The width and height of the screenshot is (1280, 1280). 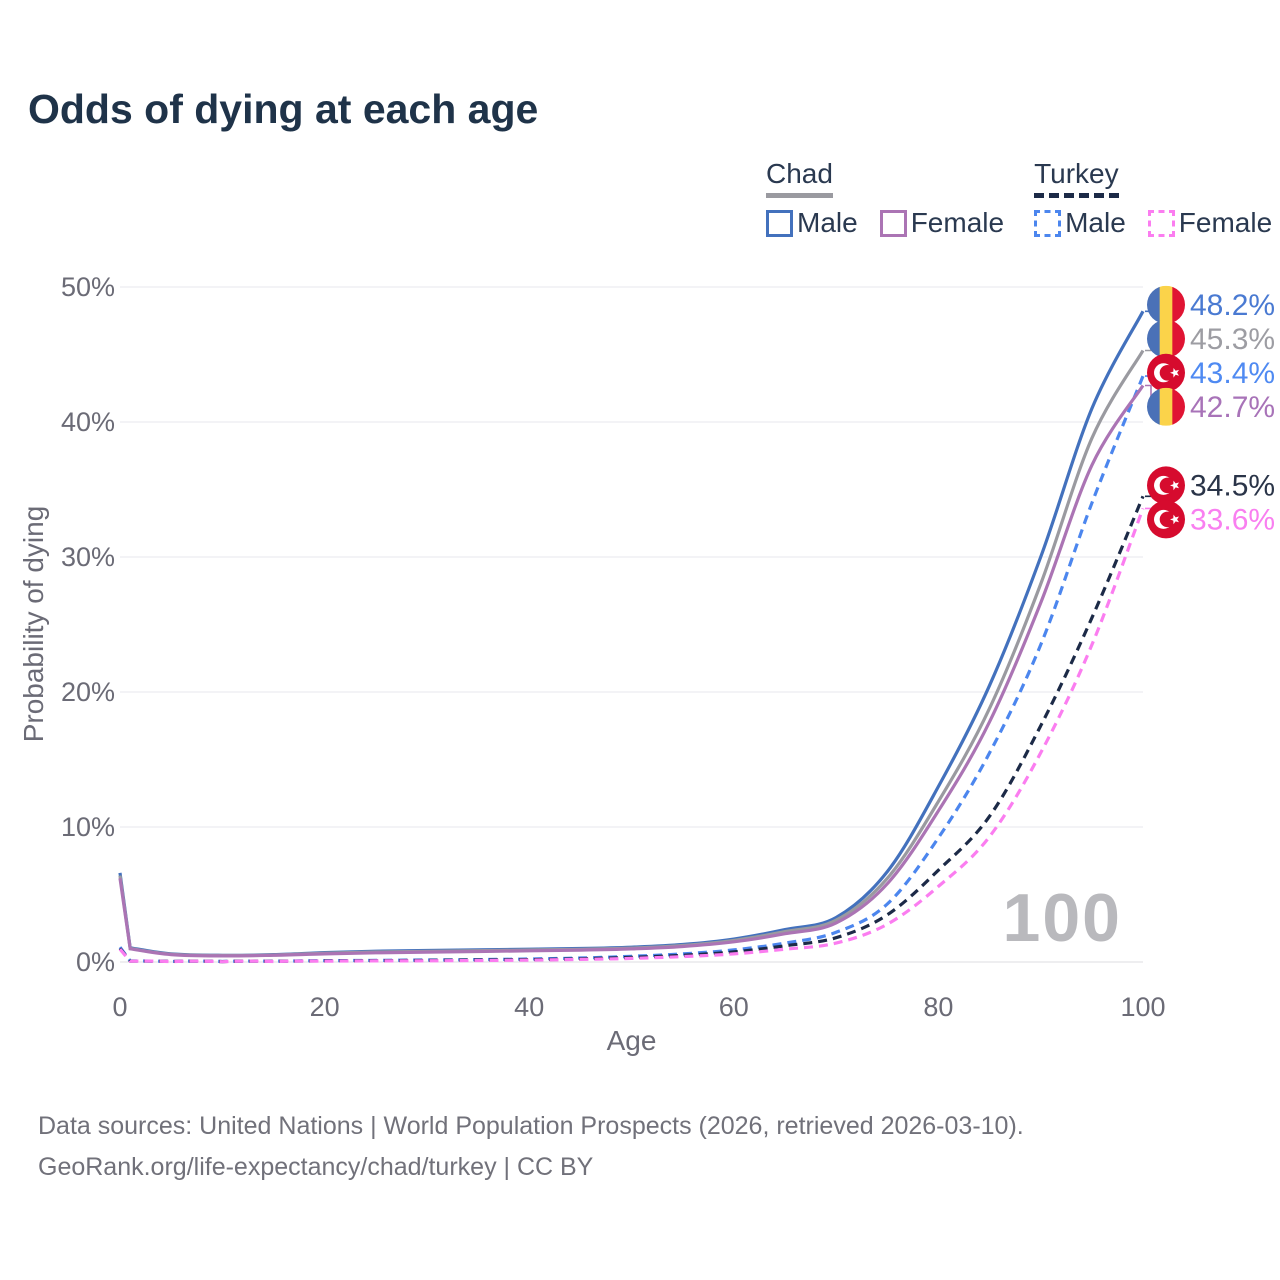 What do you see at coordinates (938, 1007) in the screenshot?
I see `x-tick-label: 80` at bounding box center [938, 1007].